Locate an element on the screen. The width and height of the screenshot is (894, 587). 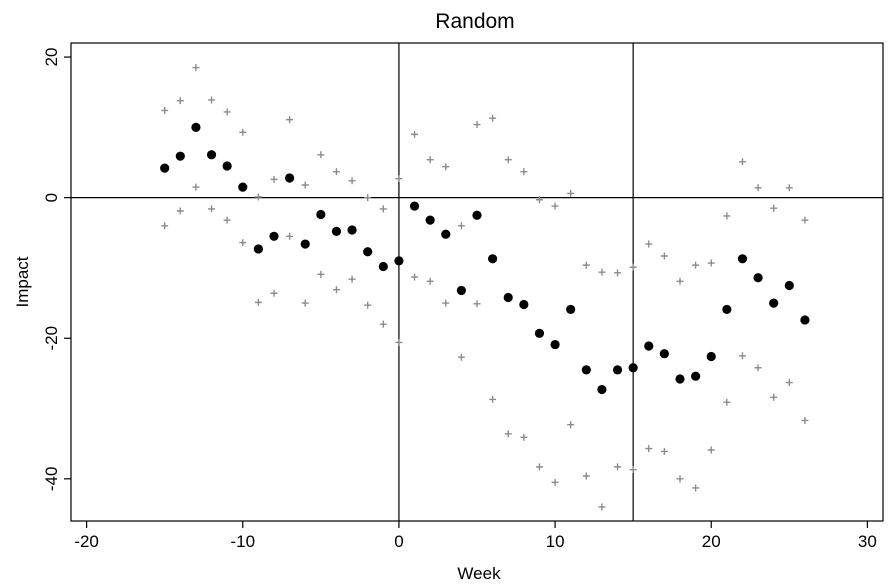
x-tick-label: 0 is located at coordinates (398, 541).